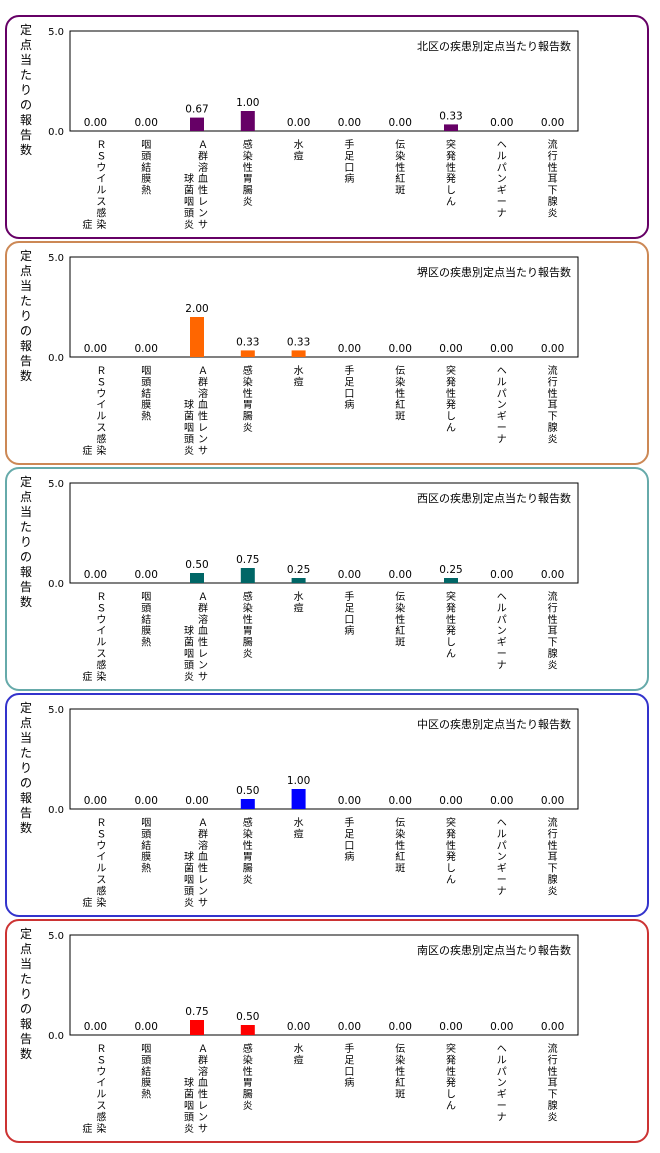 This screenshot has width=660, height=1153. Describe the element at coordinates (553, 1048) in the screenshot. I see `category-label-char: 流` at that location.